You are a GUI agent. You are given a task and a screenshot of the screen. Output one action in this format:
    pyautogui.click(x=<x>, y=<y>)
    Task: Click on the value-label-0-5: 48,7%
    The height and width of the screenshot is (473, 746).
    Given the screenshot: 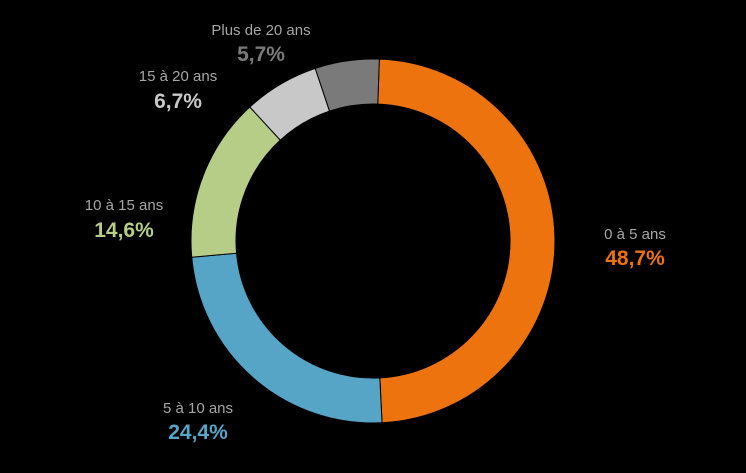 What is the action you would take?
    pyautogui.click(x=635, y=258)
    